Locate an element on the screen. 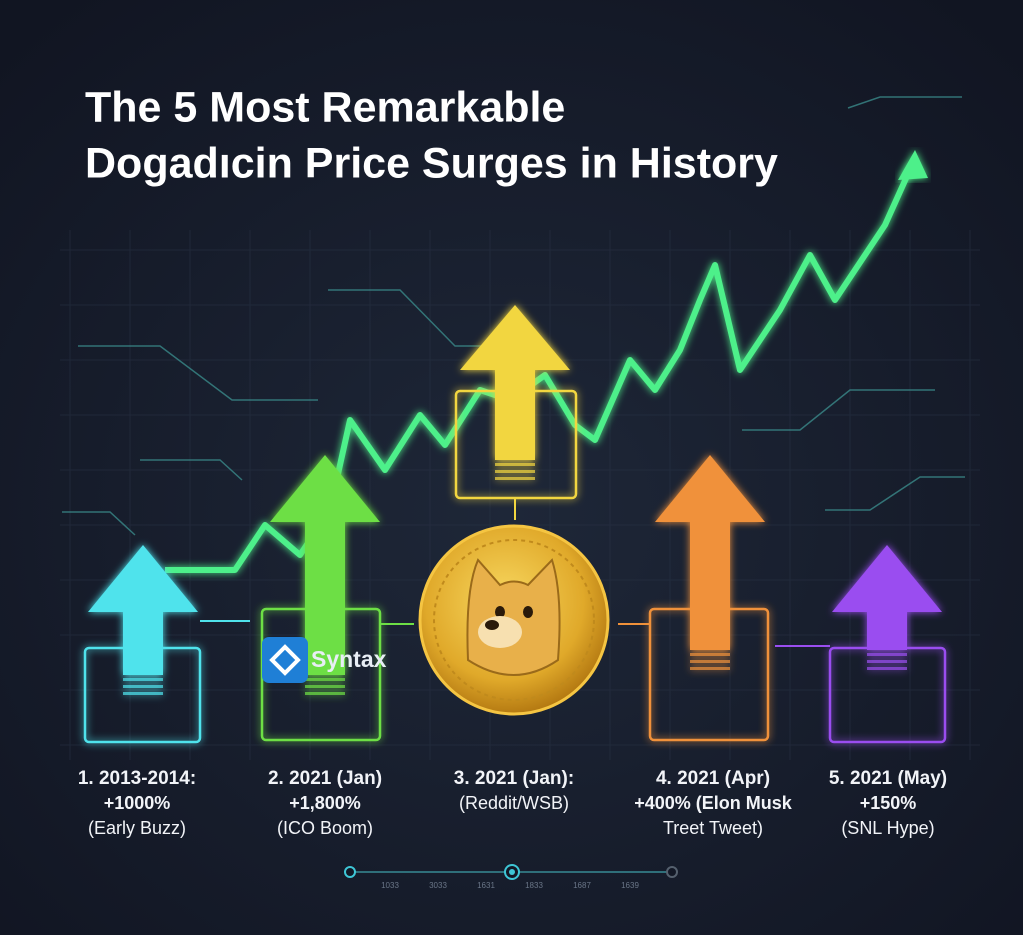  logo-text: Syntax is located at coordinates (349, 659).